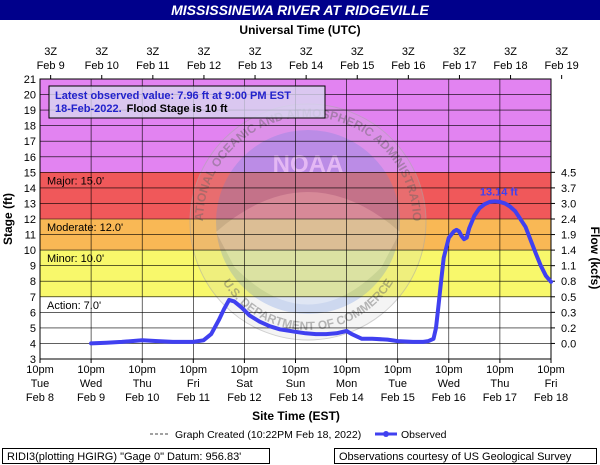 The image size is (600, 465). I want to click on zone-label-minor: Minor: 10.0', so click(75, 259).